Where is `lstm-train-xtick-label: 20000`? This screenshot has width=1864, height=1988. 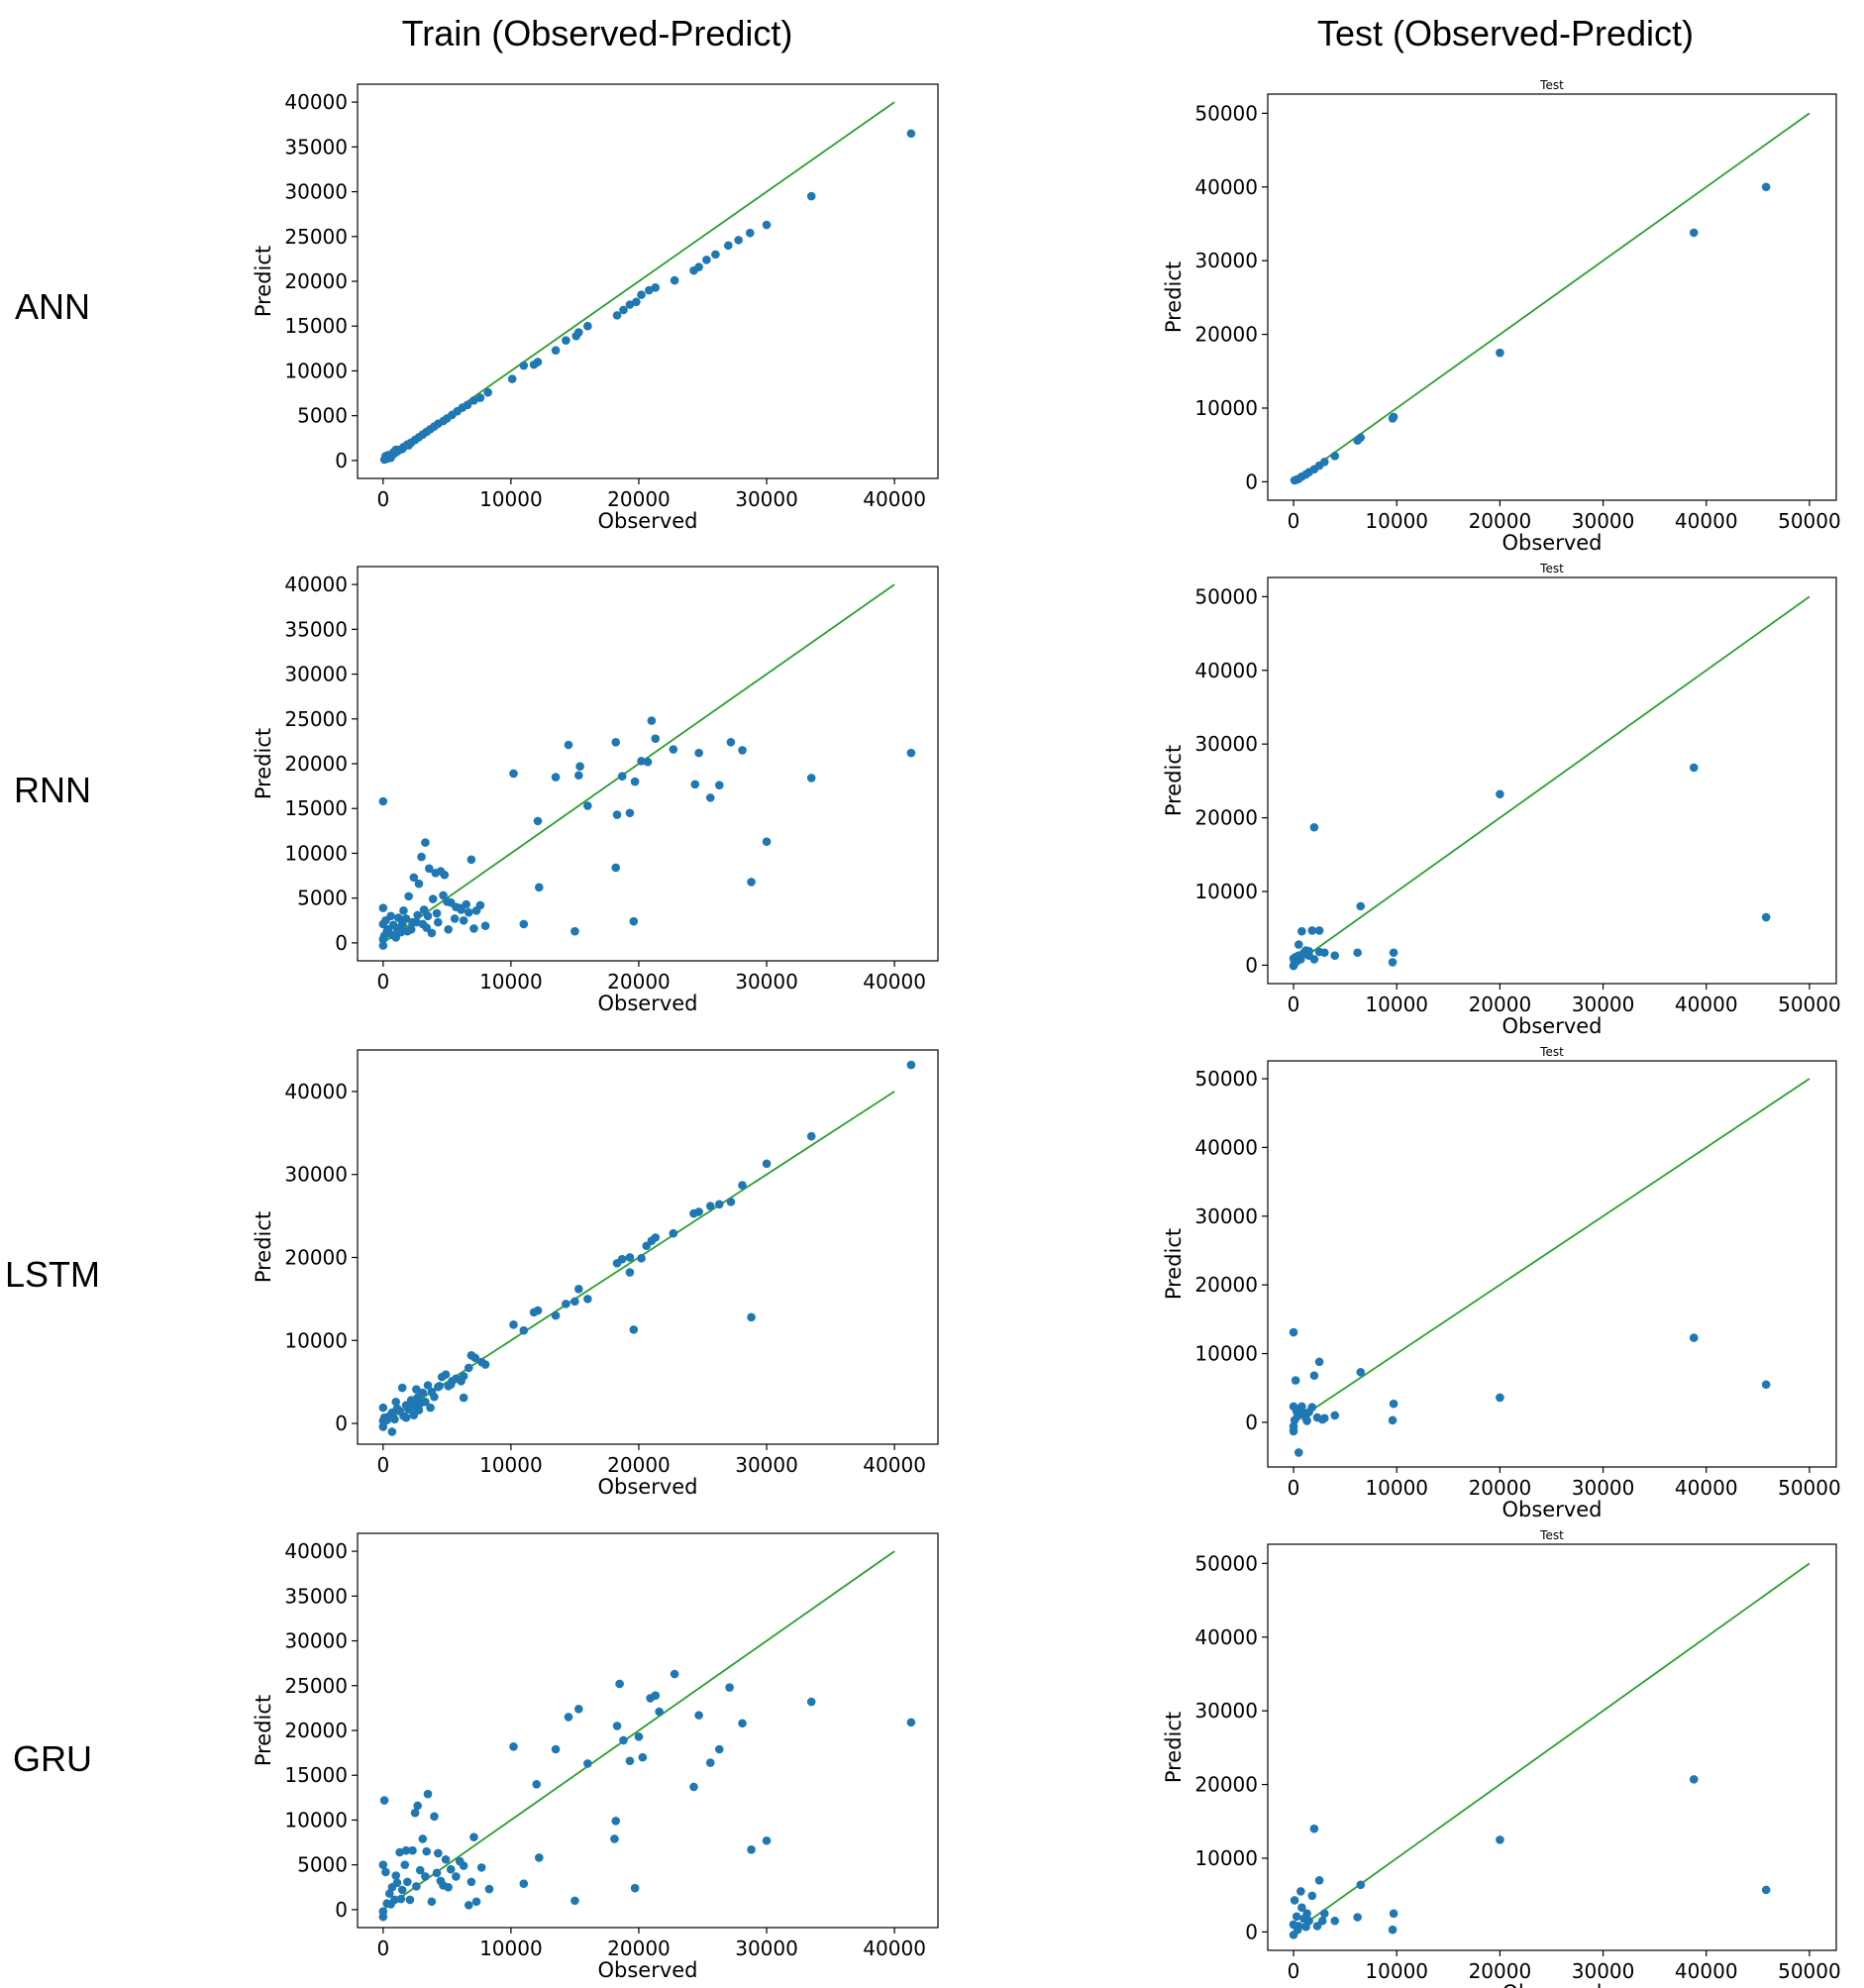
lstm-train-xtick-label: 20000 is located at coordinates (639, 1465).